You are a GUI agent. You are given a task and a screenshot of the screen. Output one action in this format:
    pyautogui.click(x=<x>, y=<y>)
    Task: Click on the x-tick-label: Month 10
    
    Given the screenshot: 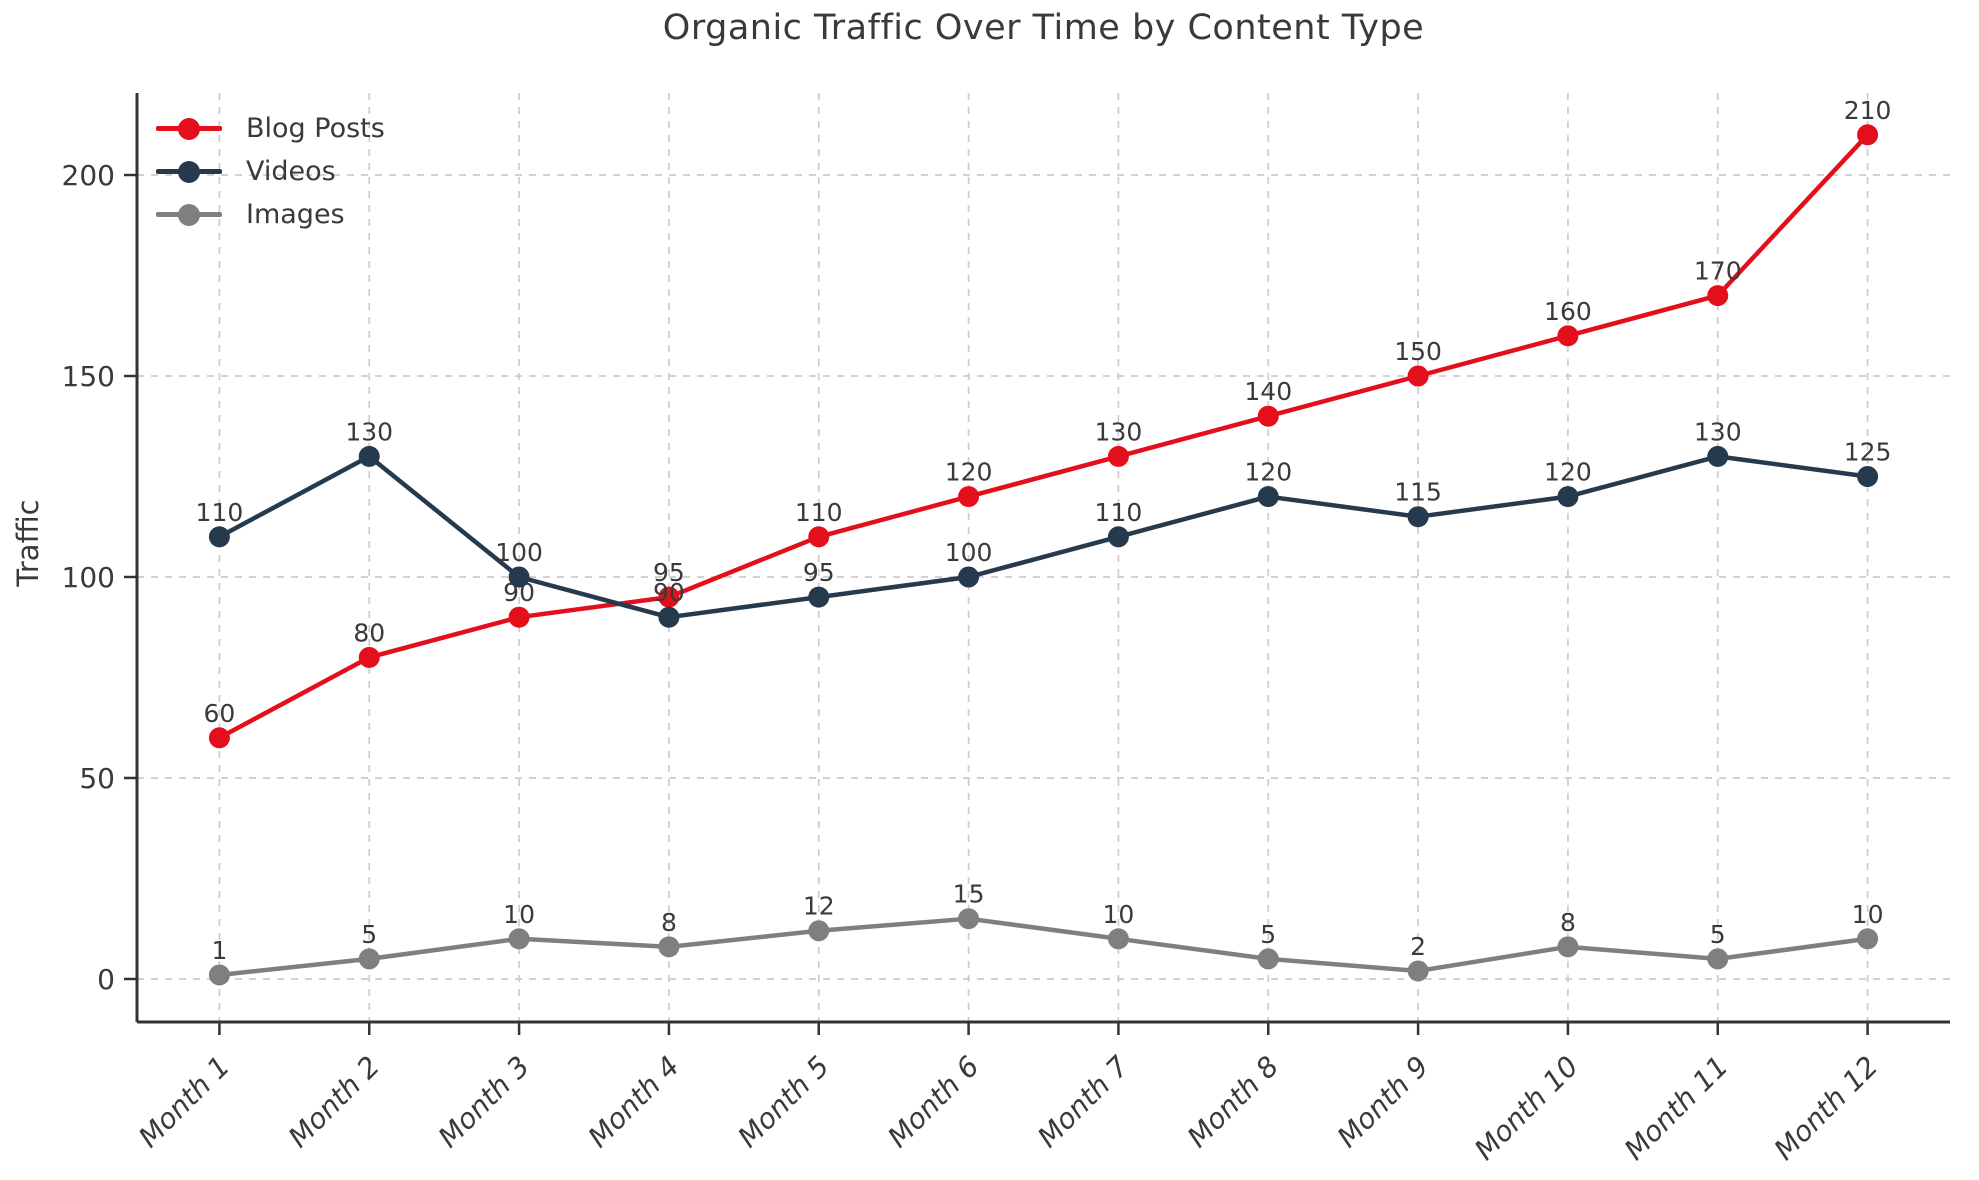 What is the action you would take?
    pyautogui.click(x=1526, y=1108)
    